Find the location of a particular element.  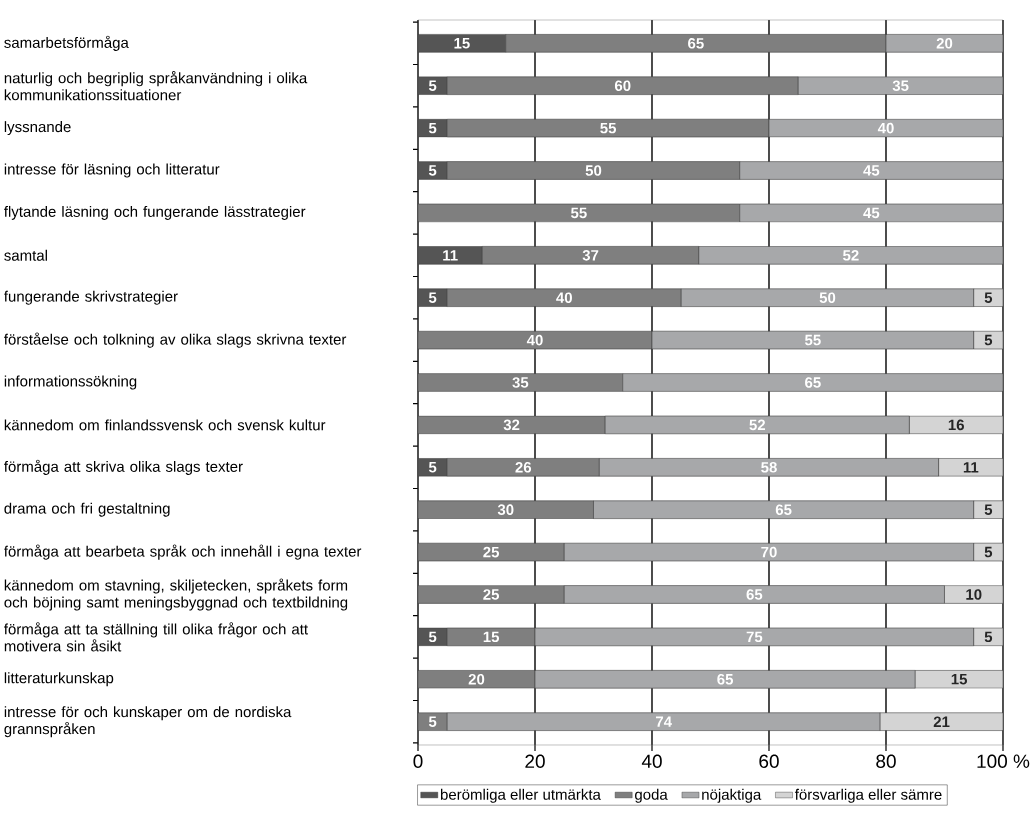

data-label: 32 is located at coordinates (511, 425).